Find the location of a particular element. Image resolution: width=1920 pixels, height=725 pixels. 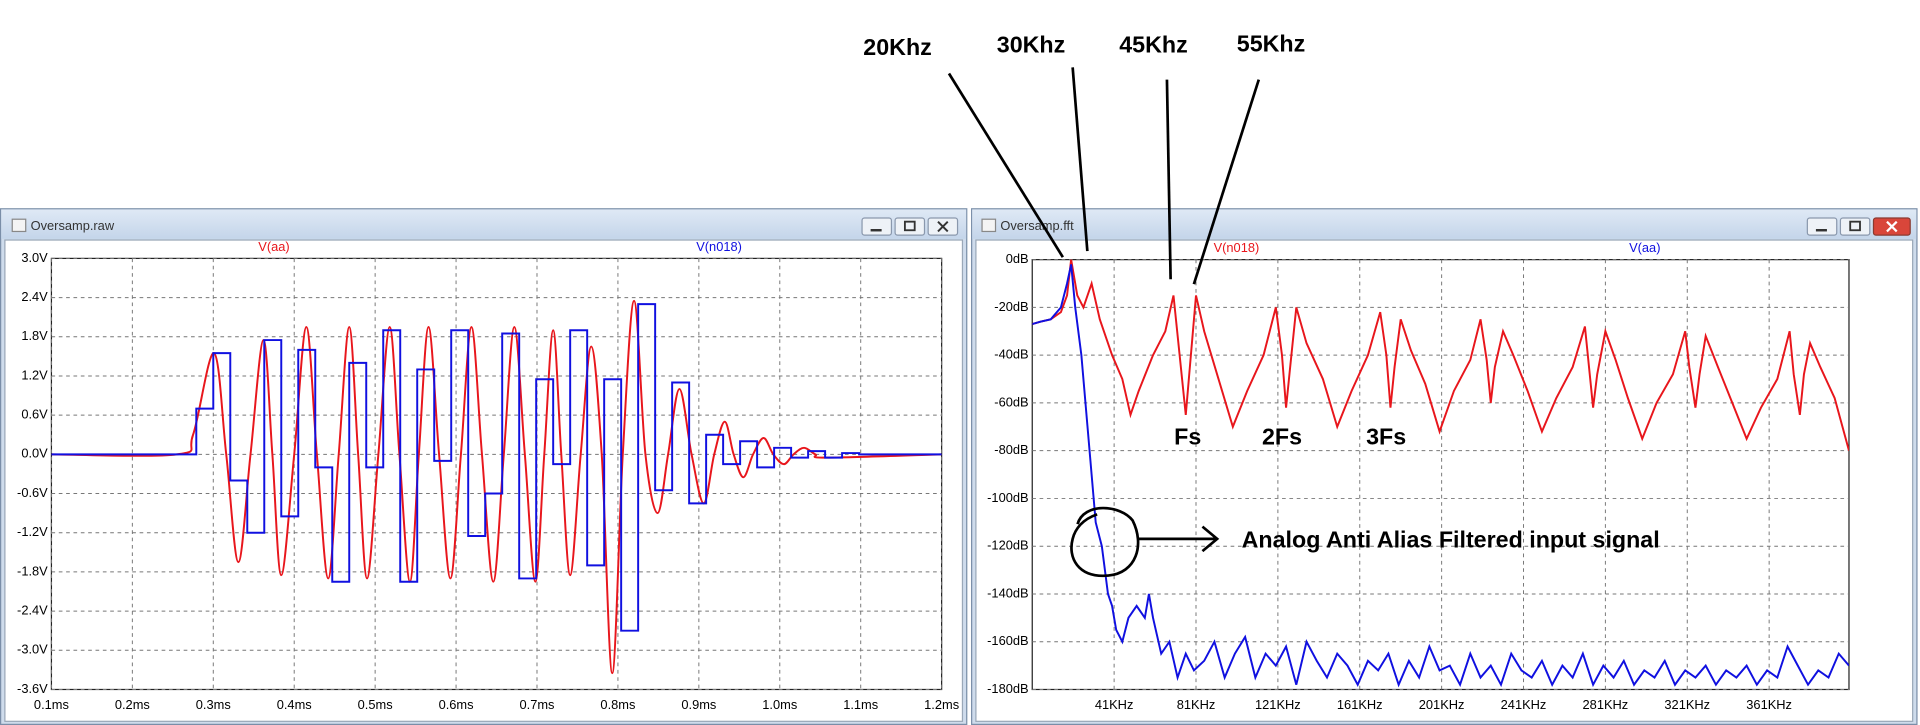

y-tick-label: -180dB is located at coordinates (1007, 688).